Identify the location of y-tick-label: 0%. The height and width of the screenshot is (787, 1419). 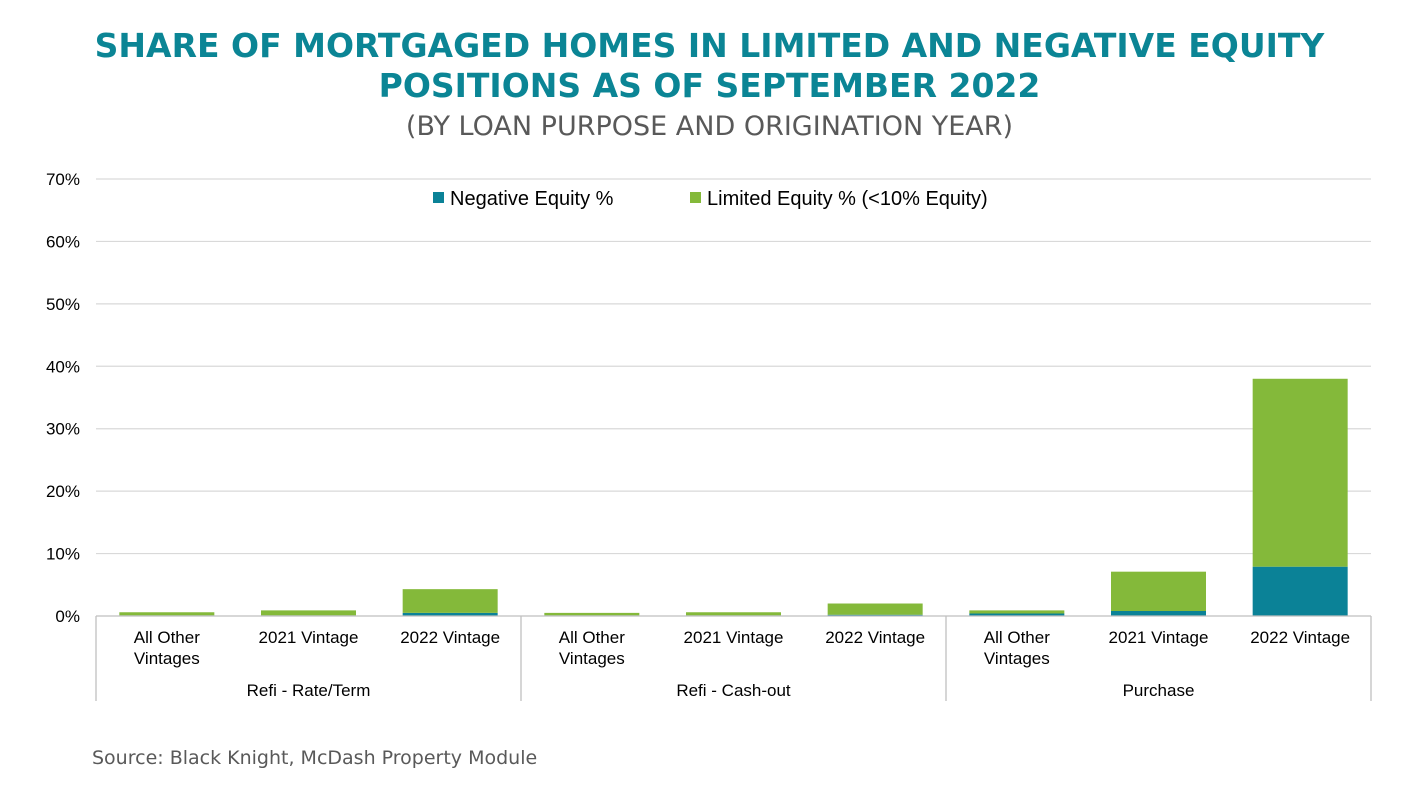
(67, 616).